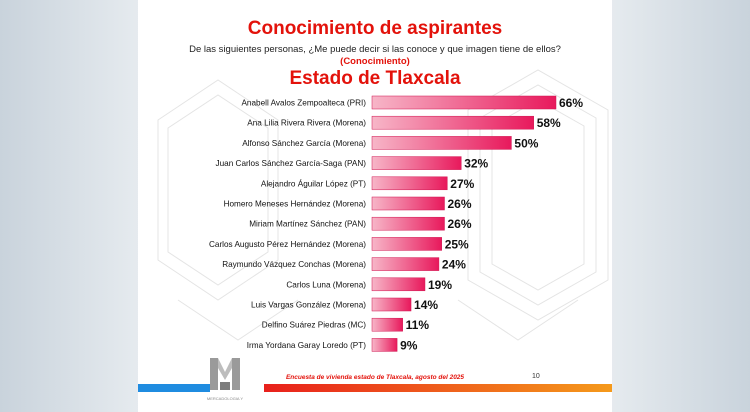 Image resolution: width=750 pixels, height=412 pixels. Describe the element at coordinates (307, 224) in the screenshot. I see `category-label: Miriam Martínez Sánchez (PAN)` at that location.